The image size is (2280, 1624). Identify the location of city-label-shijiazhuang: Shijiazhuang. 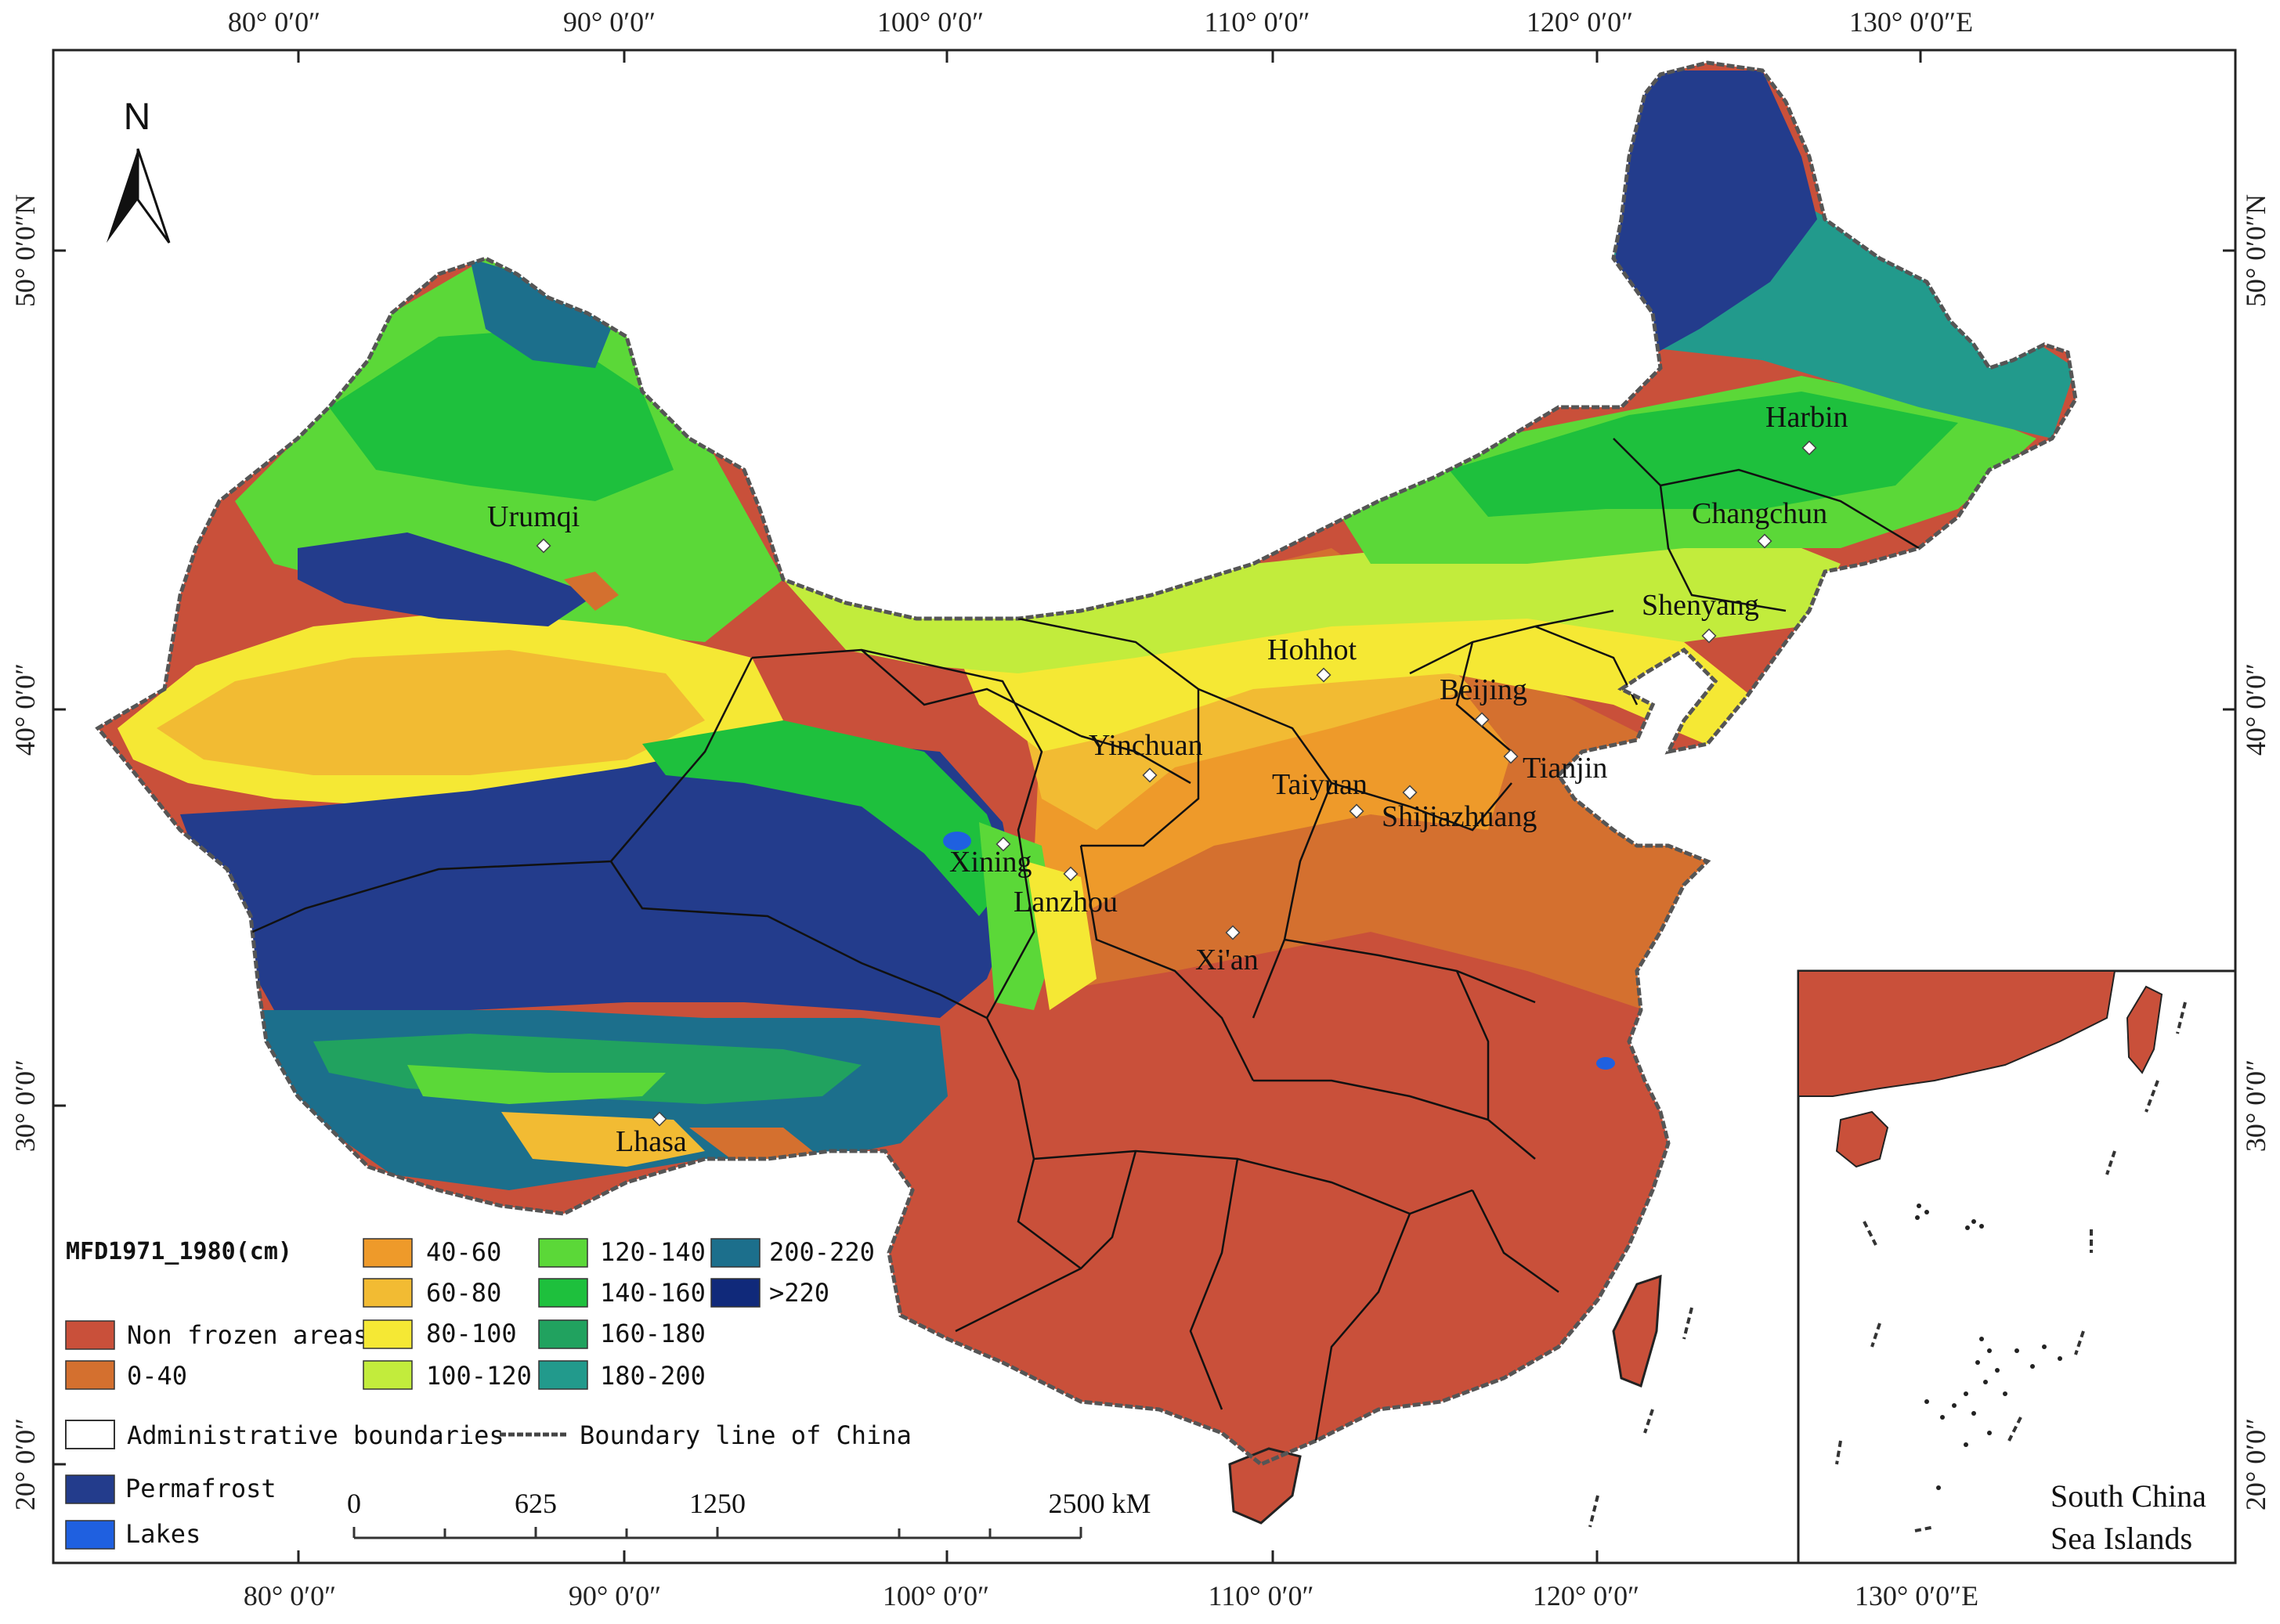
(1459, 816).